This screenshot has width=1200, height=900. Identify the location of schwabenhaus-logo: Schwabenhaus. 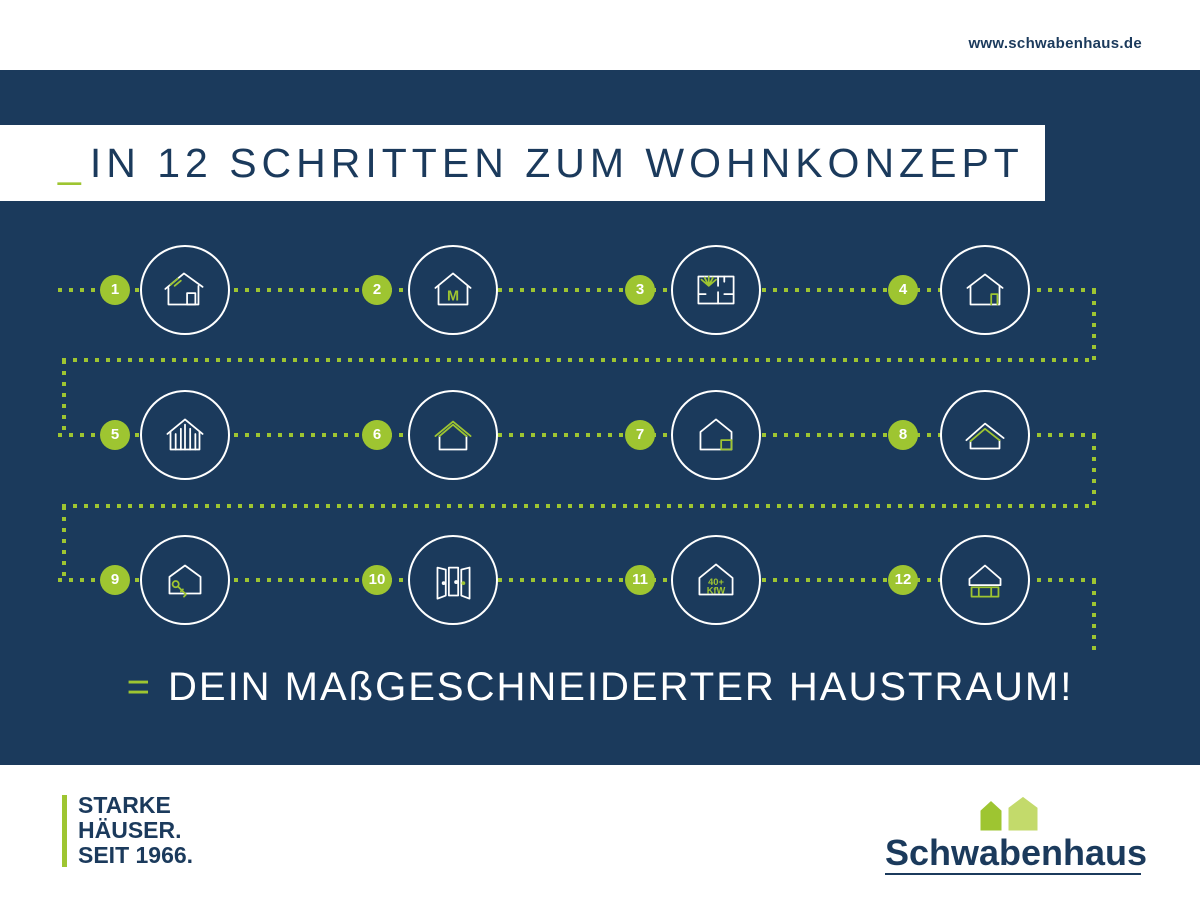
(1016, 833).